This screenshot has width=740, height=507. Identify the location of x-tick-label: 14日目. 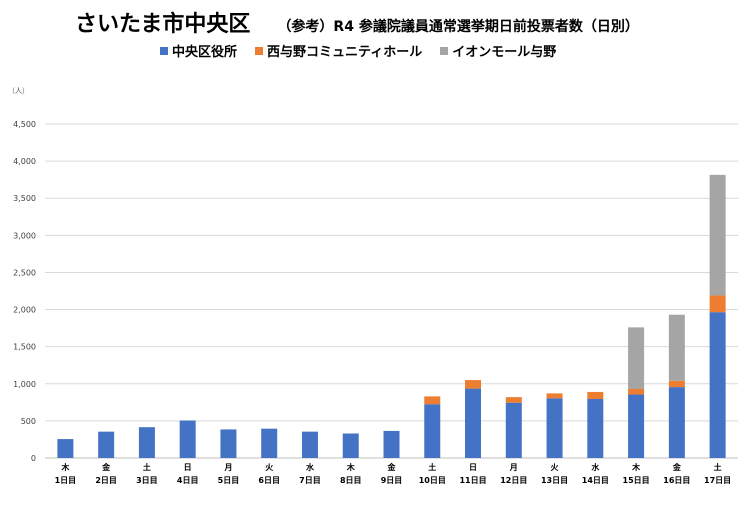
(595, 480).